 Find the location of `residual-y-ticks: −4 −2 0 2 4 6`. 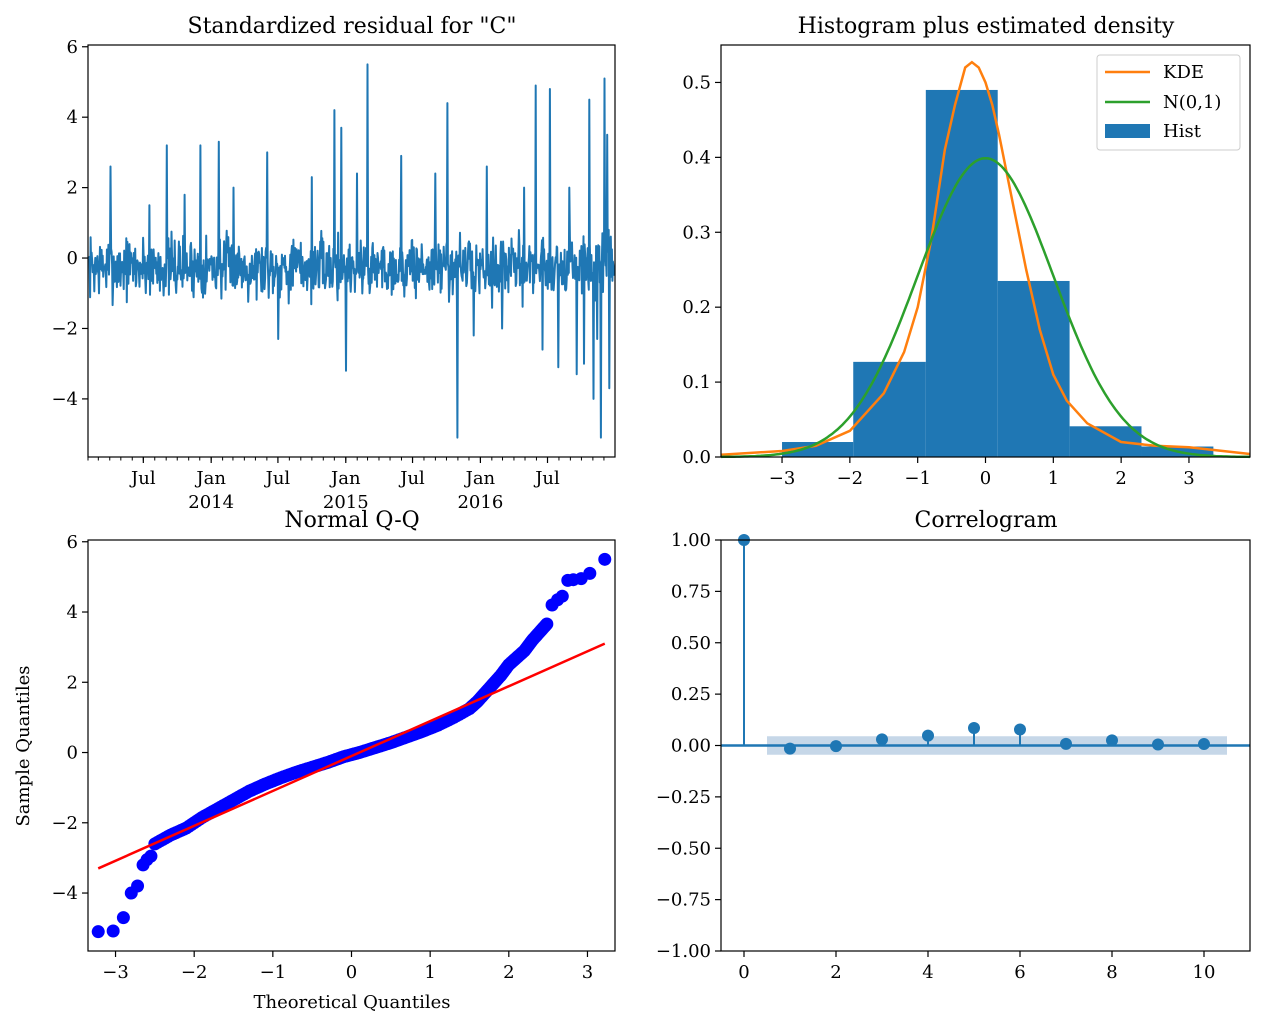

residual-y-ticks: −4 −2 0 2 4 6 is located at coordinates (69, 223).